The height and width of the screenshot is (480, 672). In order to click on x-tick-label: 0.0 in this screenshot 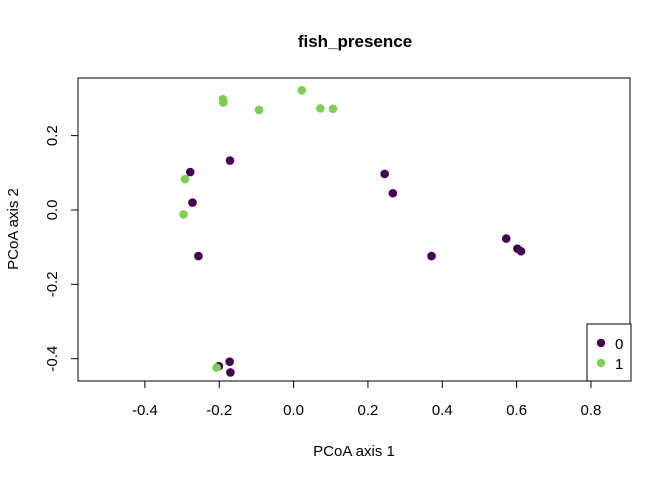, I will do `click(293, 410)`.